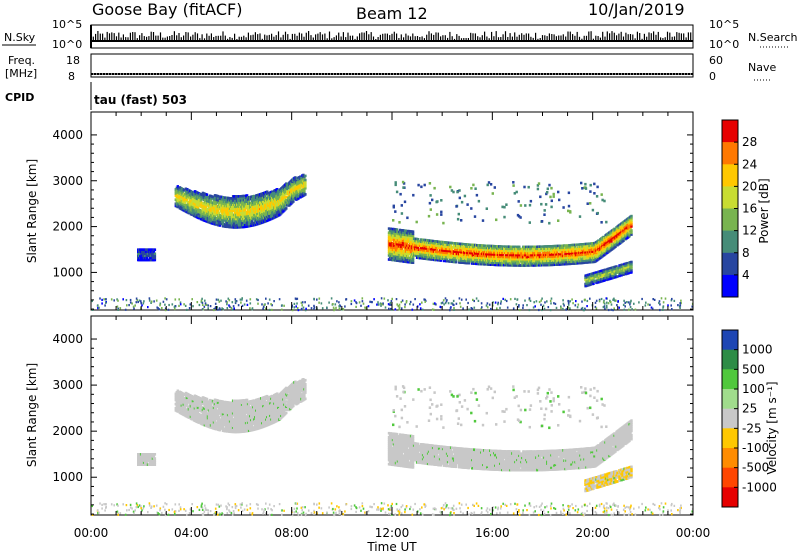  I want to click on cpid-value: tau (fast) 503, so click(140, 100).